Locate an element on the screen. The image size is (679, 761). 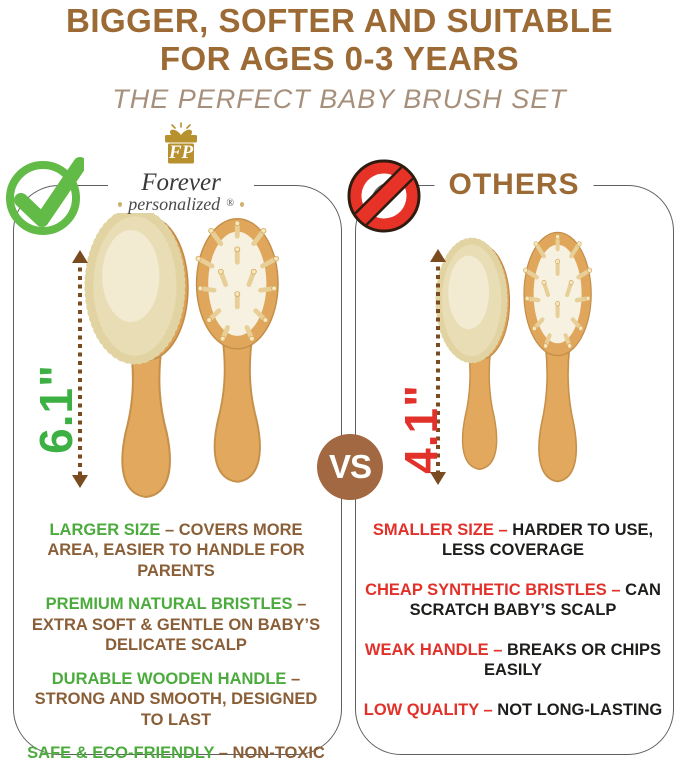
drawback-rest: CAN SCRATCH BABY’S SCALP is located at coordinates (535, 600).